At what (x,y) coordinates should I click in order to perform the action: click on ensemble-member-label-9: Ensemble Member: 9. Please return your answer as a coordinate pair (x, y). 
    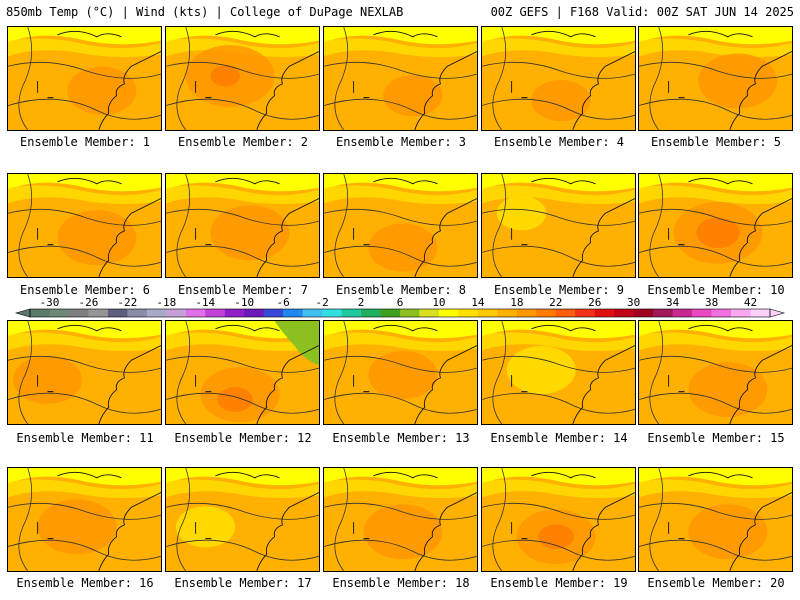
    Looking at the image, I should click on (559, 290).